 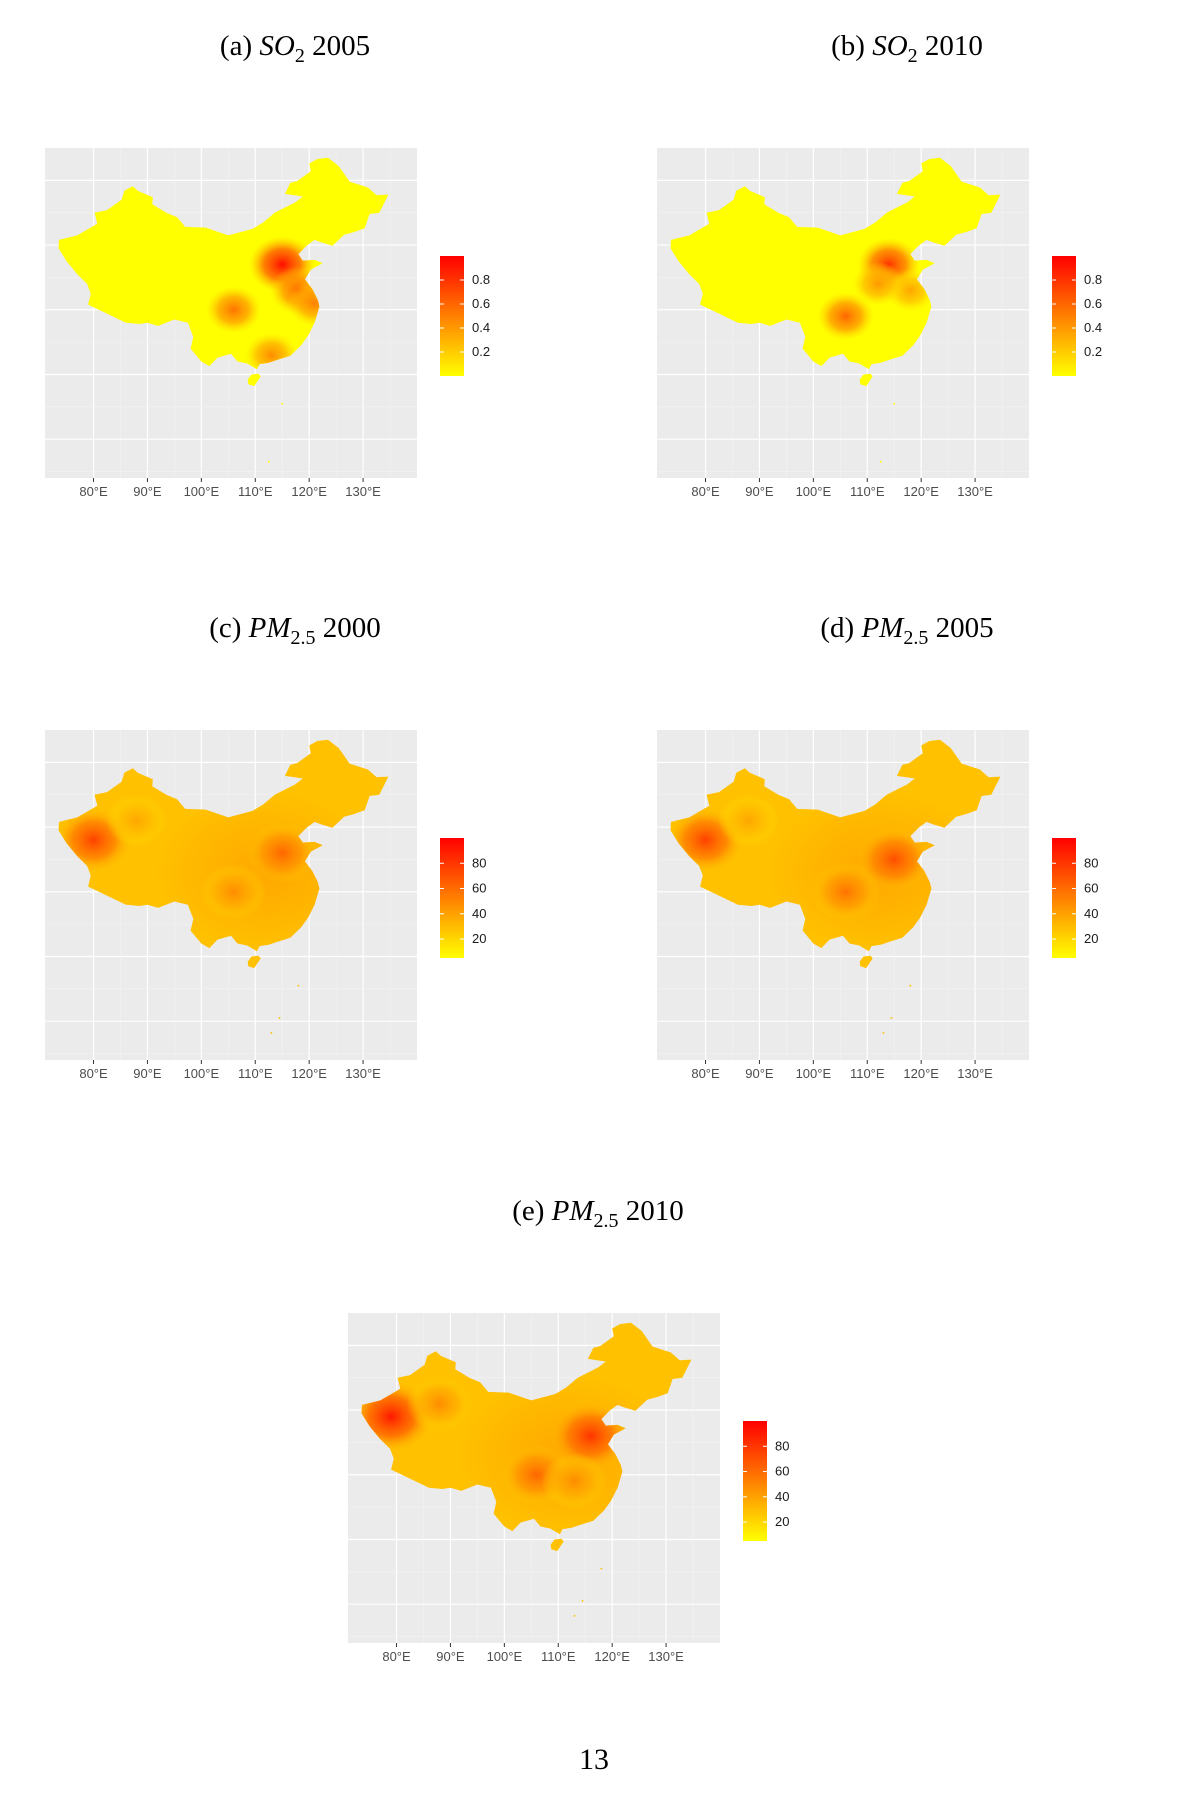 What do you see at coordinates (594, 1759) in the screenshot?
I see `page-number: 13` at bounding box center [594, 1759].